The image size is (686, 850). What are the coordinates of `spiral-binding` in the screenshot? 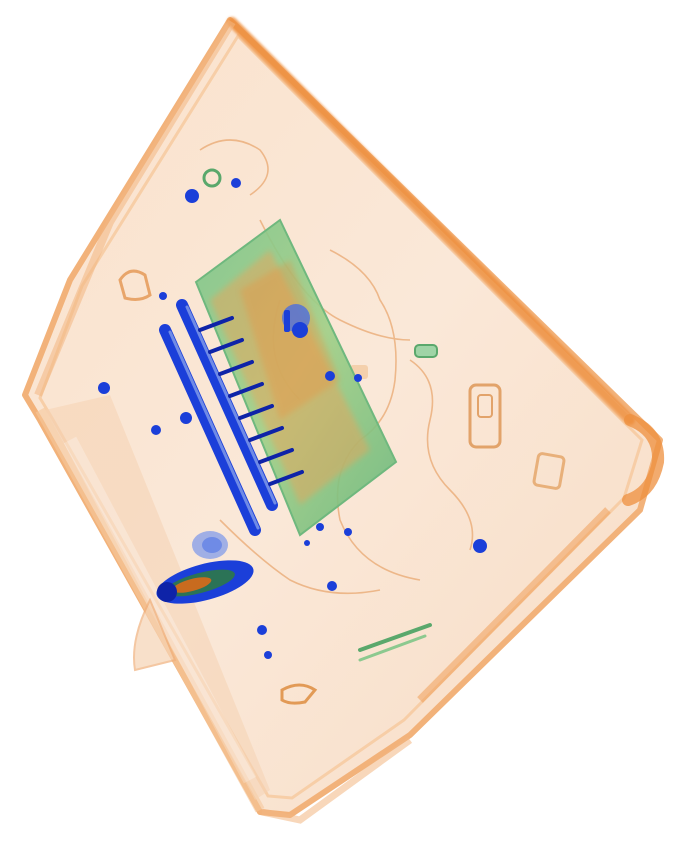 It's located at (231, 417).